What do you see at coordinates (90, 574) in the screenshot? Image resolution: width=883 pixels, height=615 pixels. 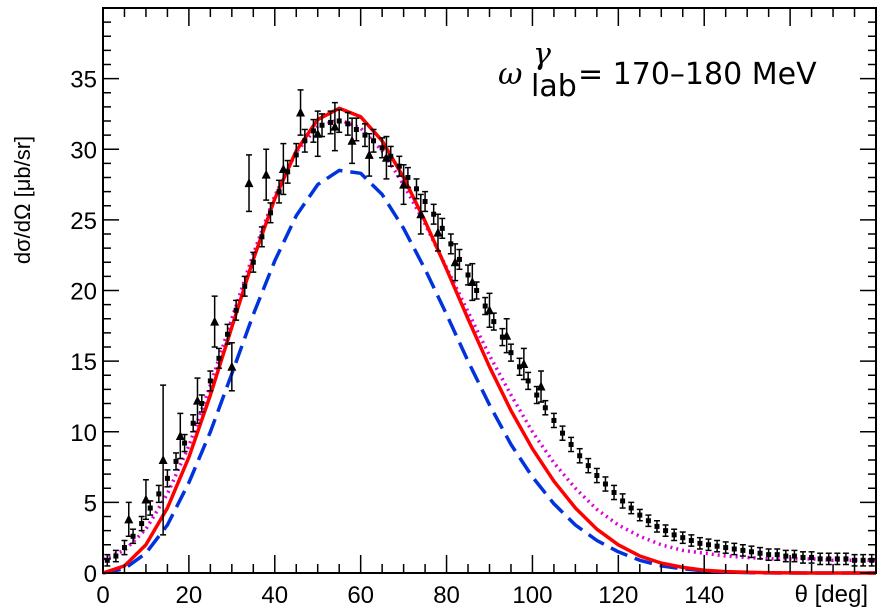 I see `y-tick-label: 0` at bounding box center [90, 574].